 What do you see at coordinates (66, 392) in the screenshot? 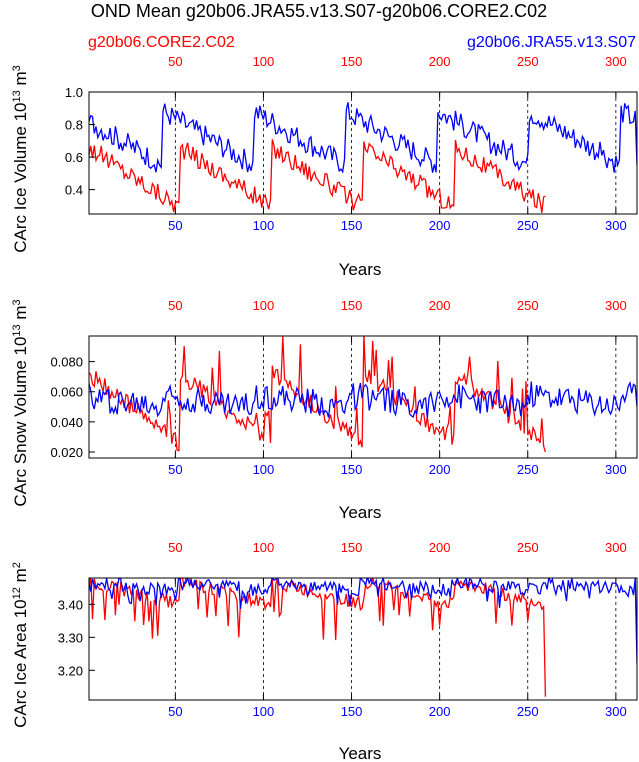
I see `ytick-label: 0.060` at bounding box center [66, 392].